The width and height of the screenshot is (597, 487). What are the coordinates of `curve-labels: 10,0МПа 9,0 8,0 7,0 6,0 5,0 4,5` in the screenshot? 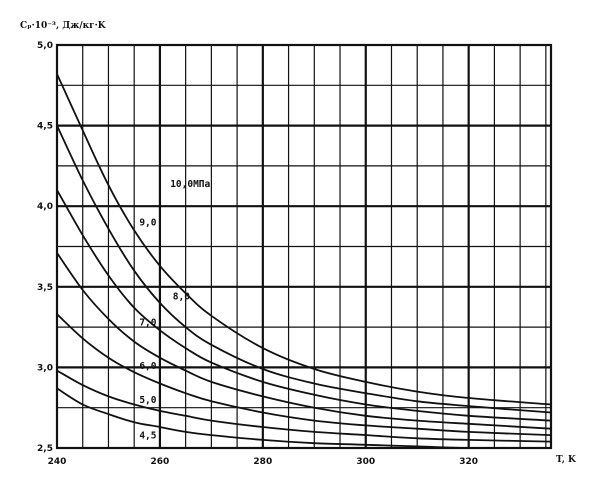 It's located at (174, 310).